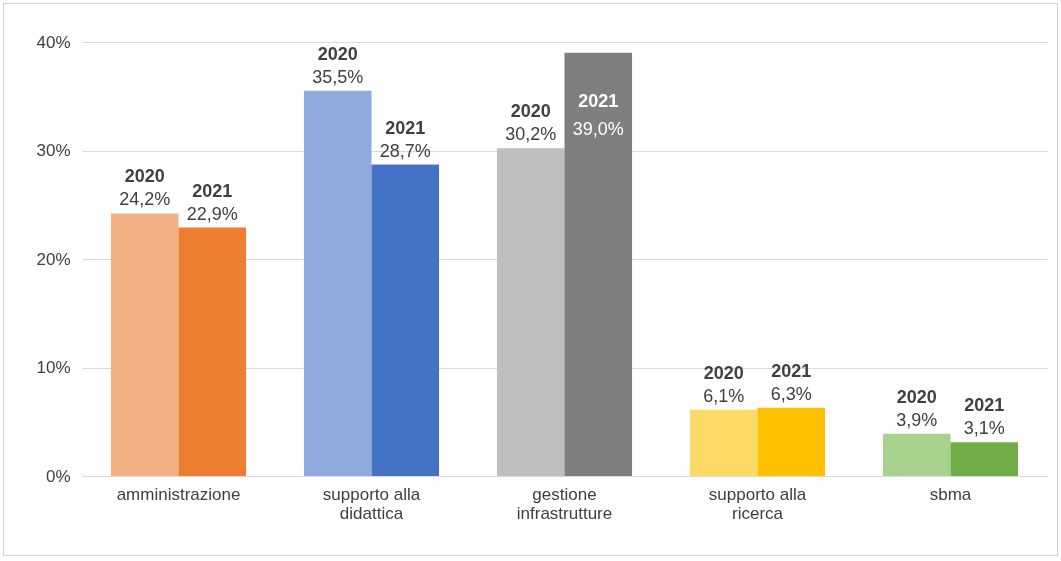 This screenshot has height=561, width=1061. What do you see at coordinates (178, 494) in the screenshot?
I see `x-tick-label: amministrazione` at bounding box center [178, 494].